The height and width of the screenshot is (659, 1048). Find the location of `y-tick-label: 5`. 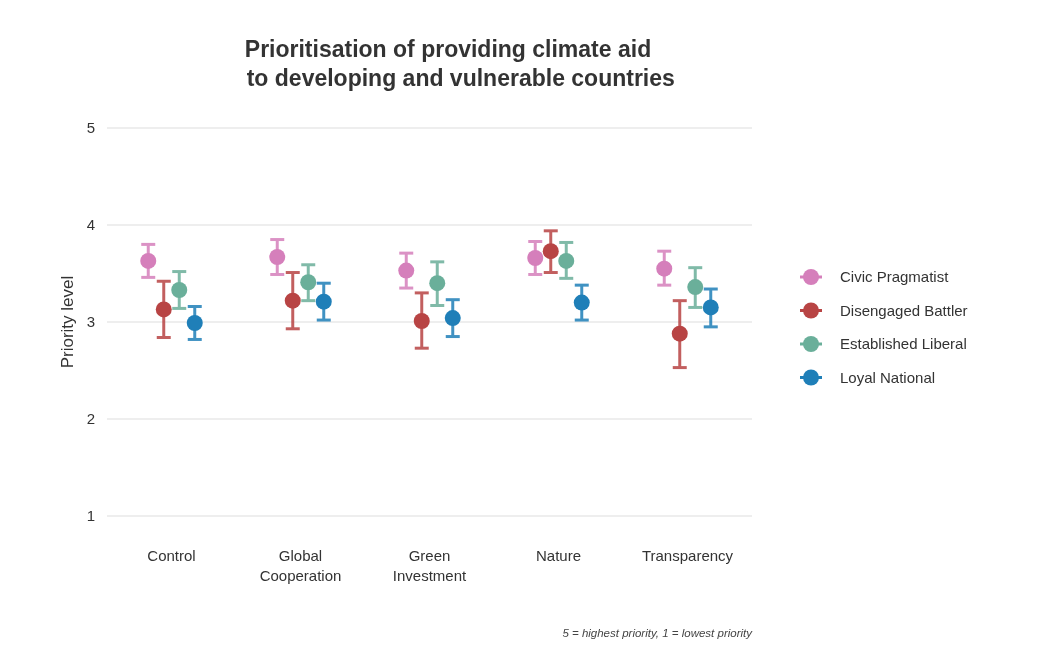

y-tick-label: 5 is located at coordinates (90, 128).